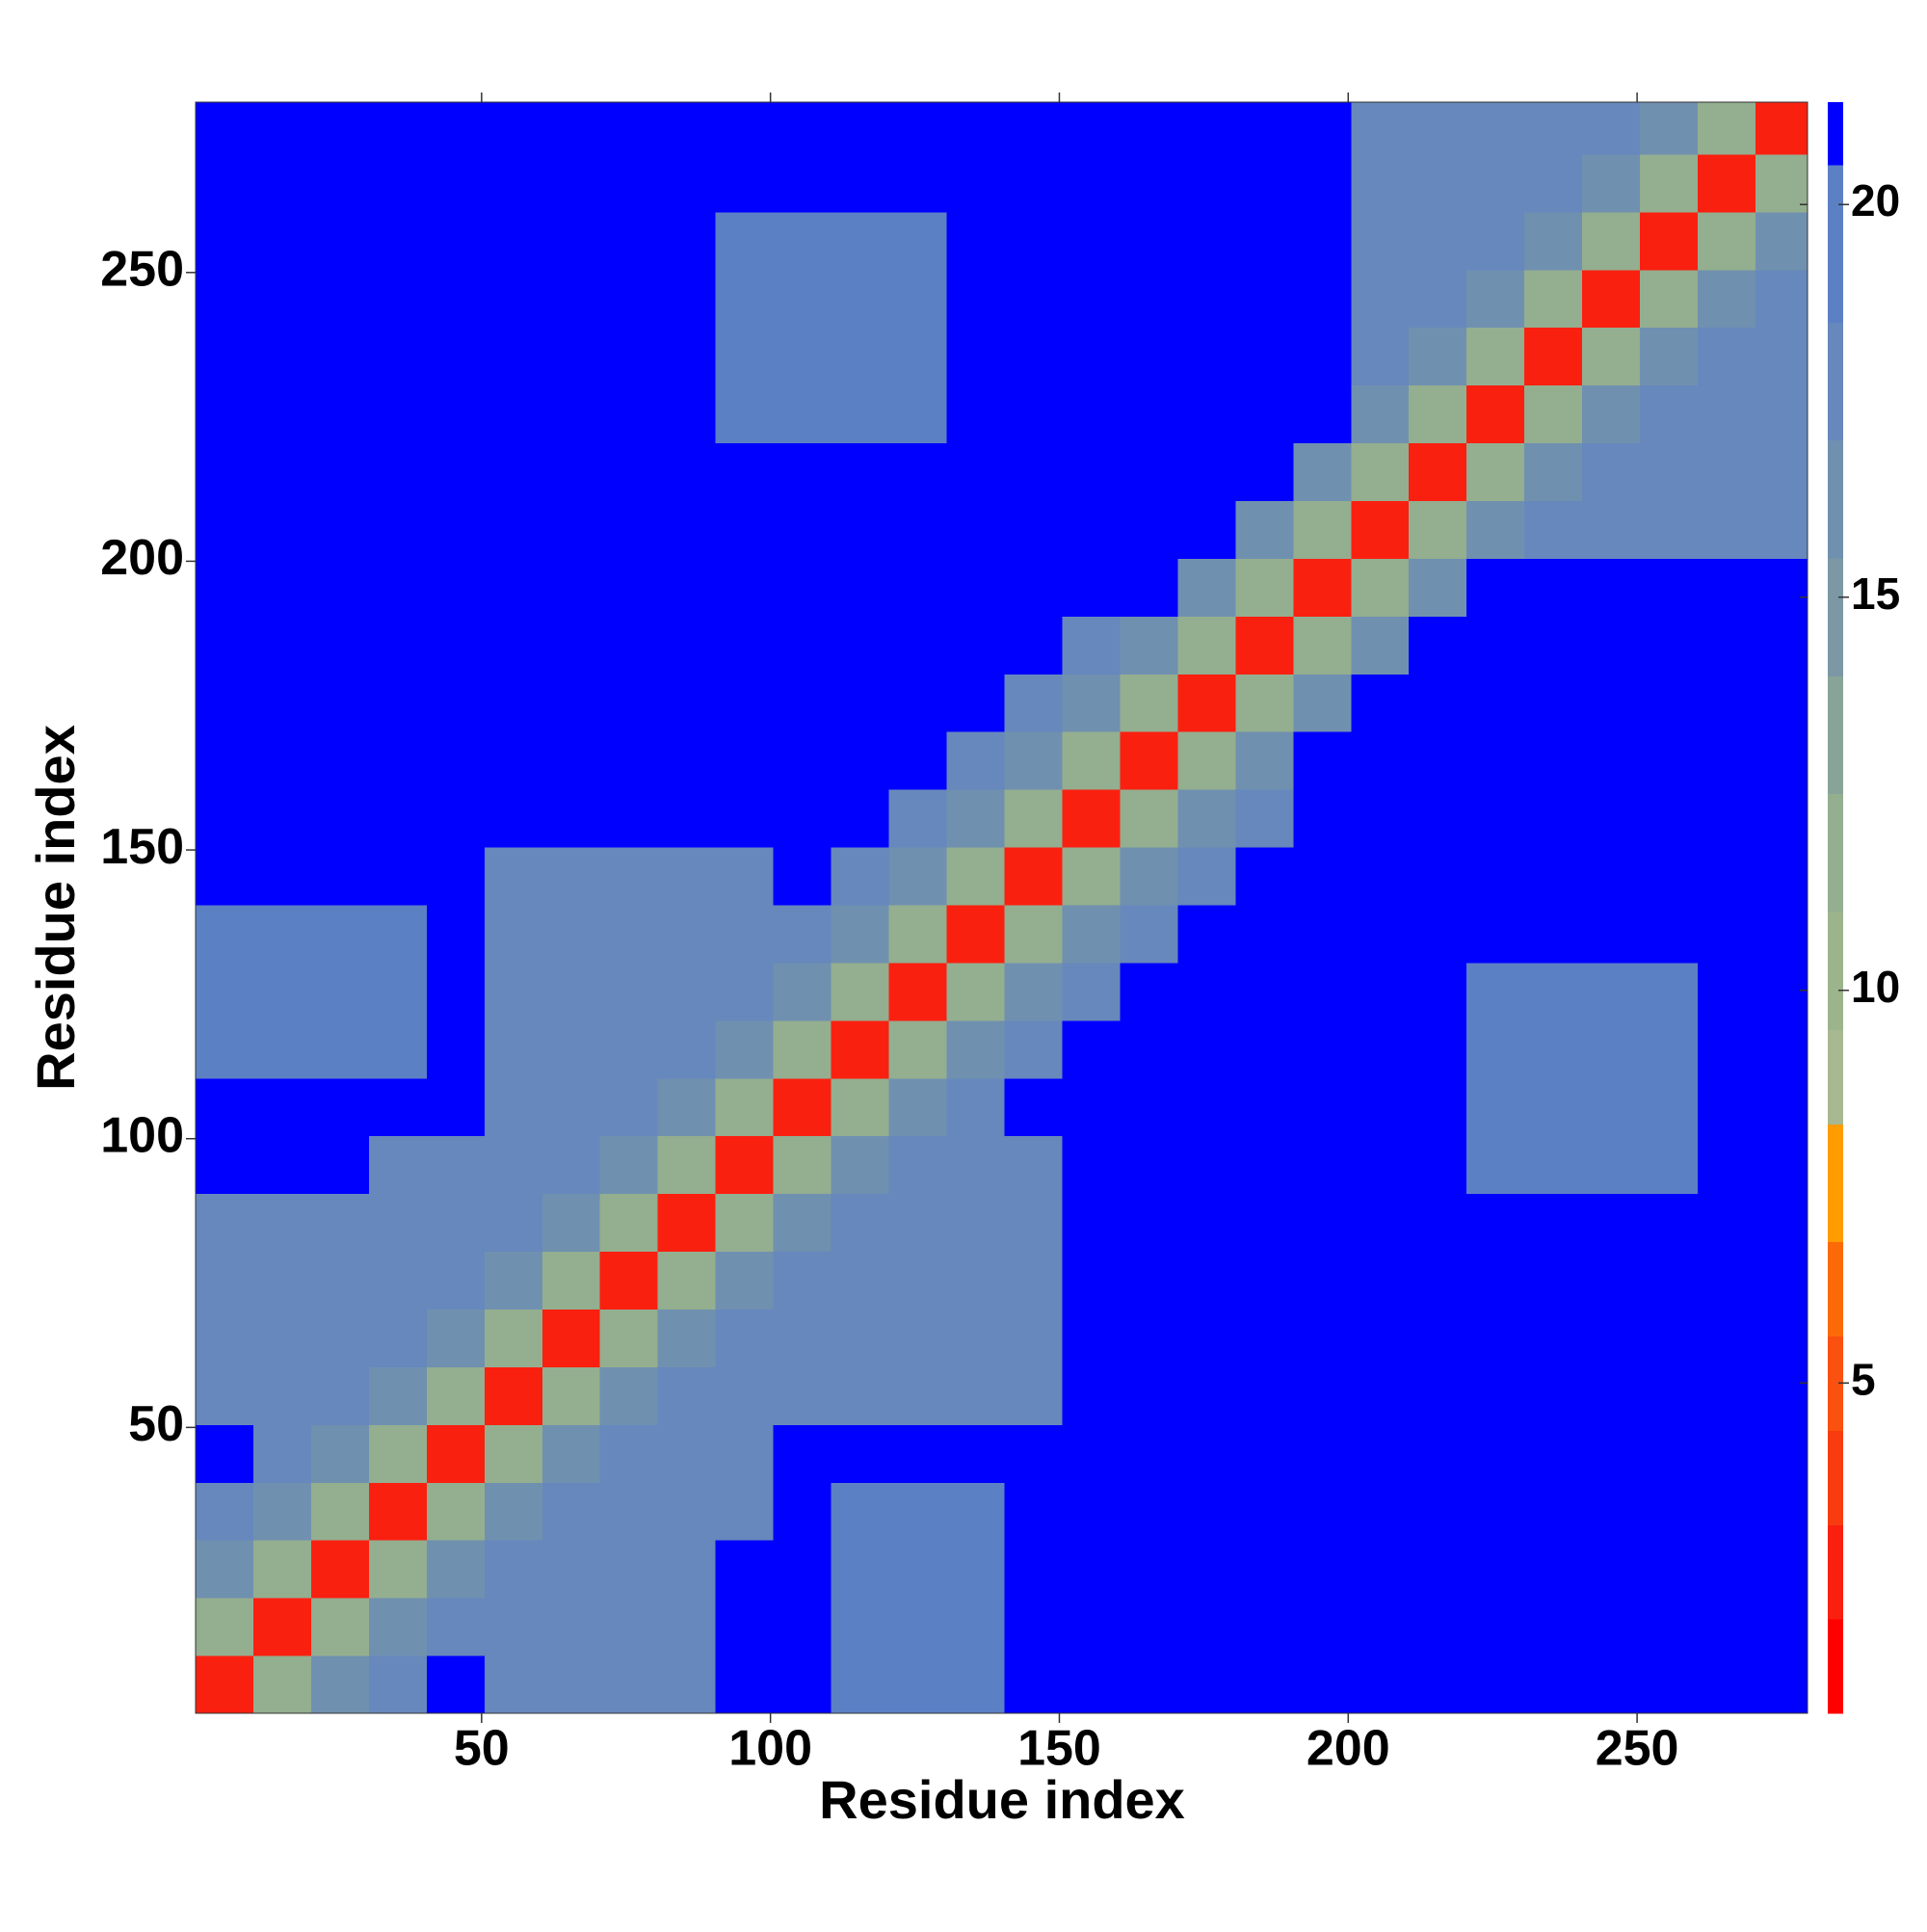  I want to click on x-tick-label: 50, so click(482, 1749).